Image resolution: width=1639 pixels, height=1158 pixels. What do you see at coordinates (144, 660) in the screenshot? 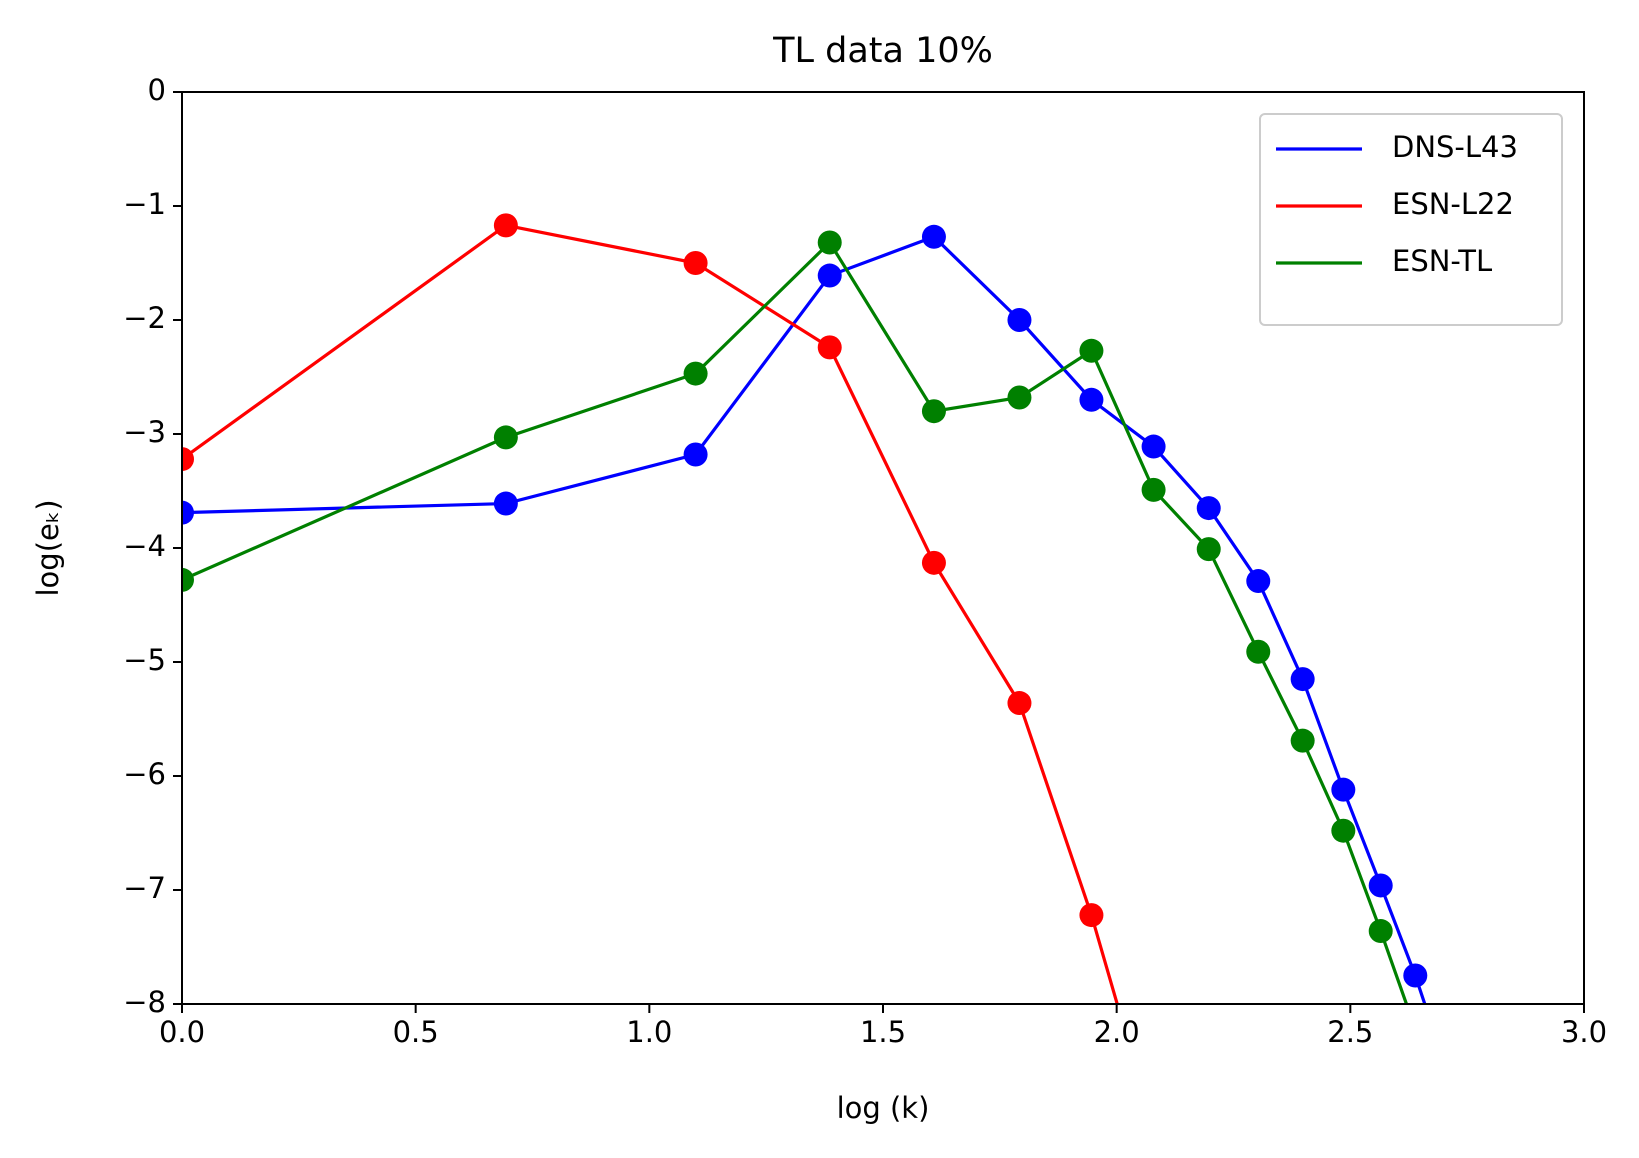
I see `y-tick-label: −5` at bounding box center [144, 660].